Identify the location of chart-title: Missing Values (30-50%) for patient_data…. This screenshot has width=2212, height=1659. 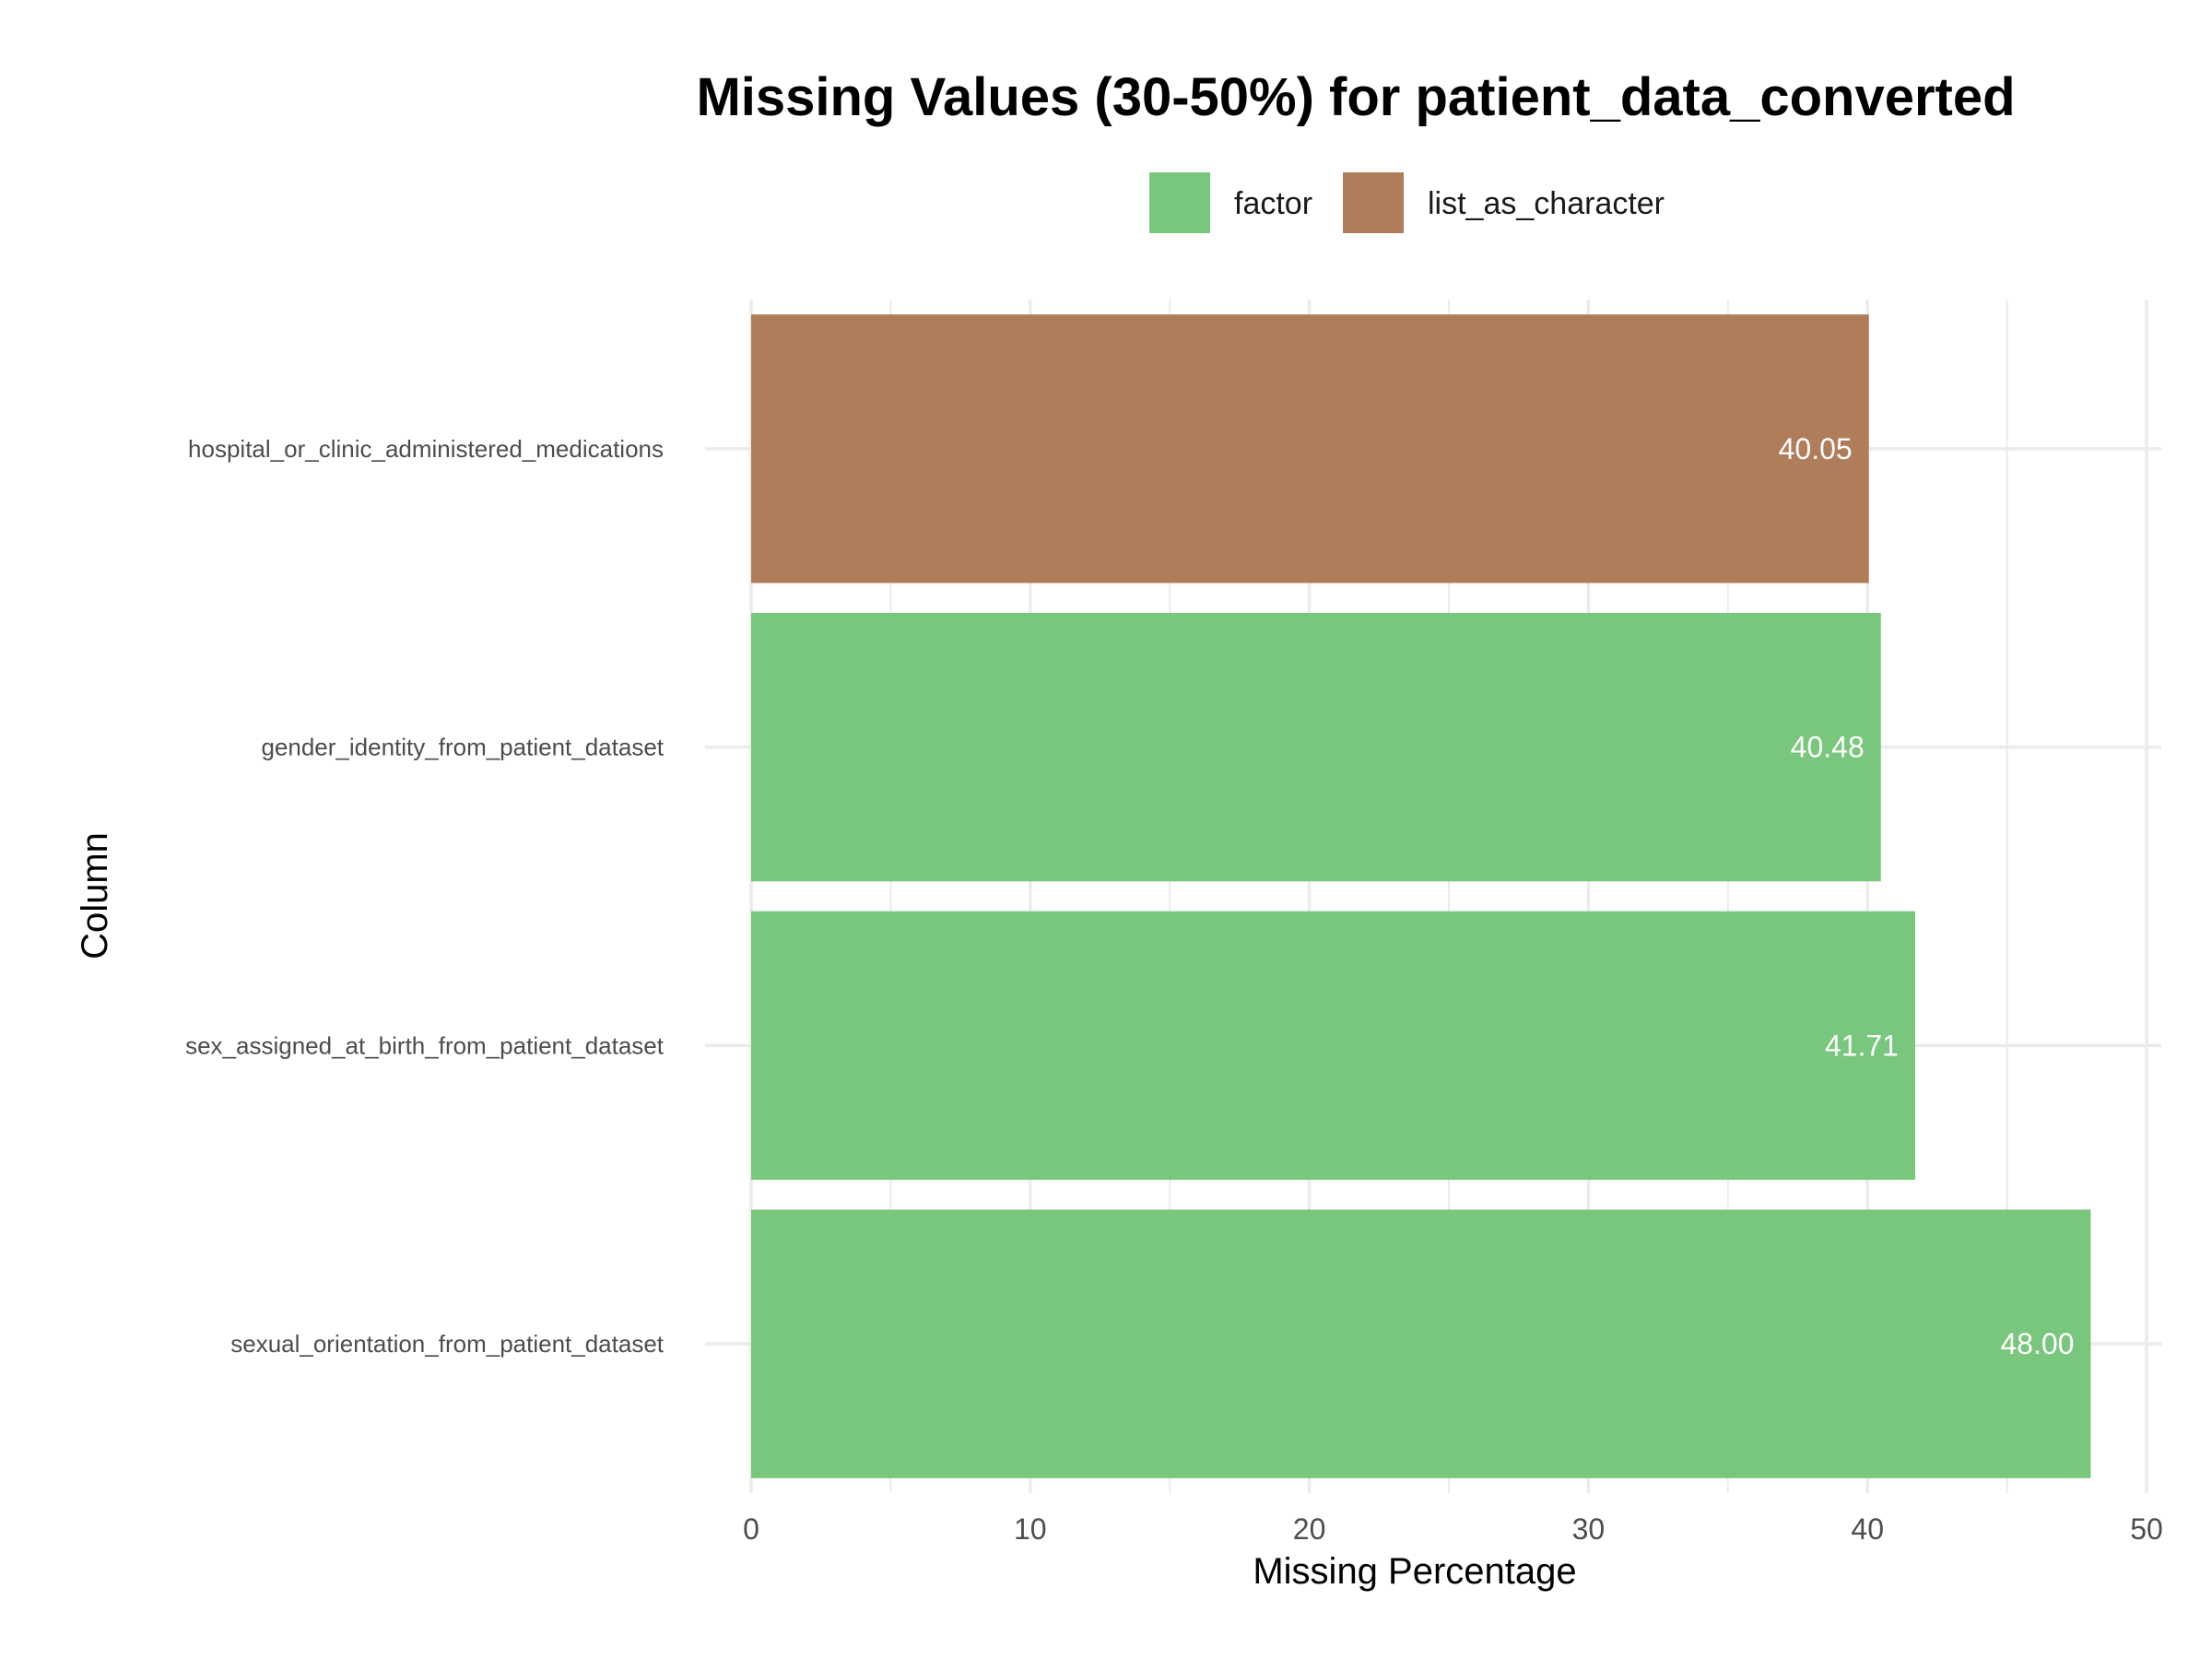
(1355, 97).